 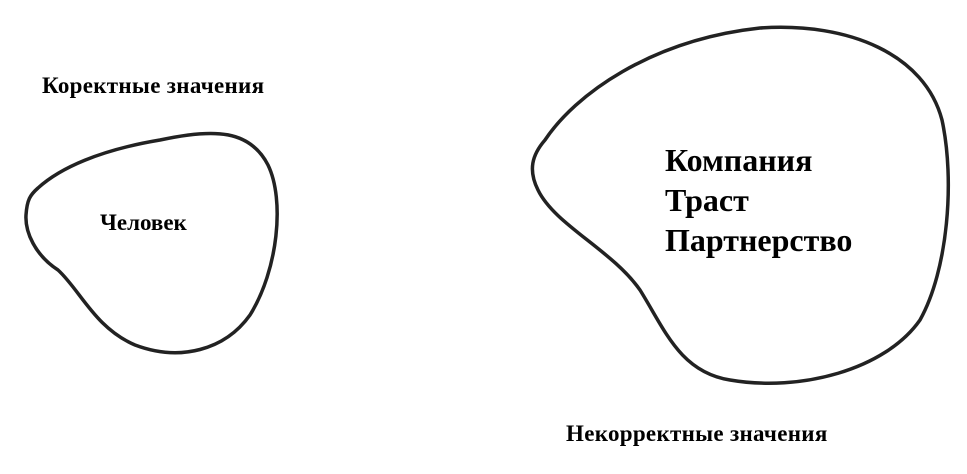 What do you see at coordinates (707, 200) in the screenshot?
I see `incorrect-item-trust: Траст` at bounding box center [707, 200].